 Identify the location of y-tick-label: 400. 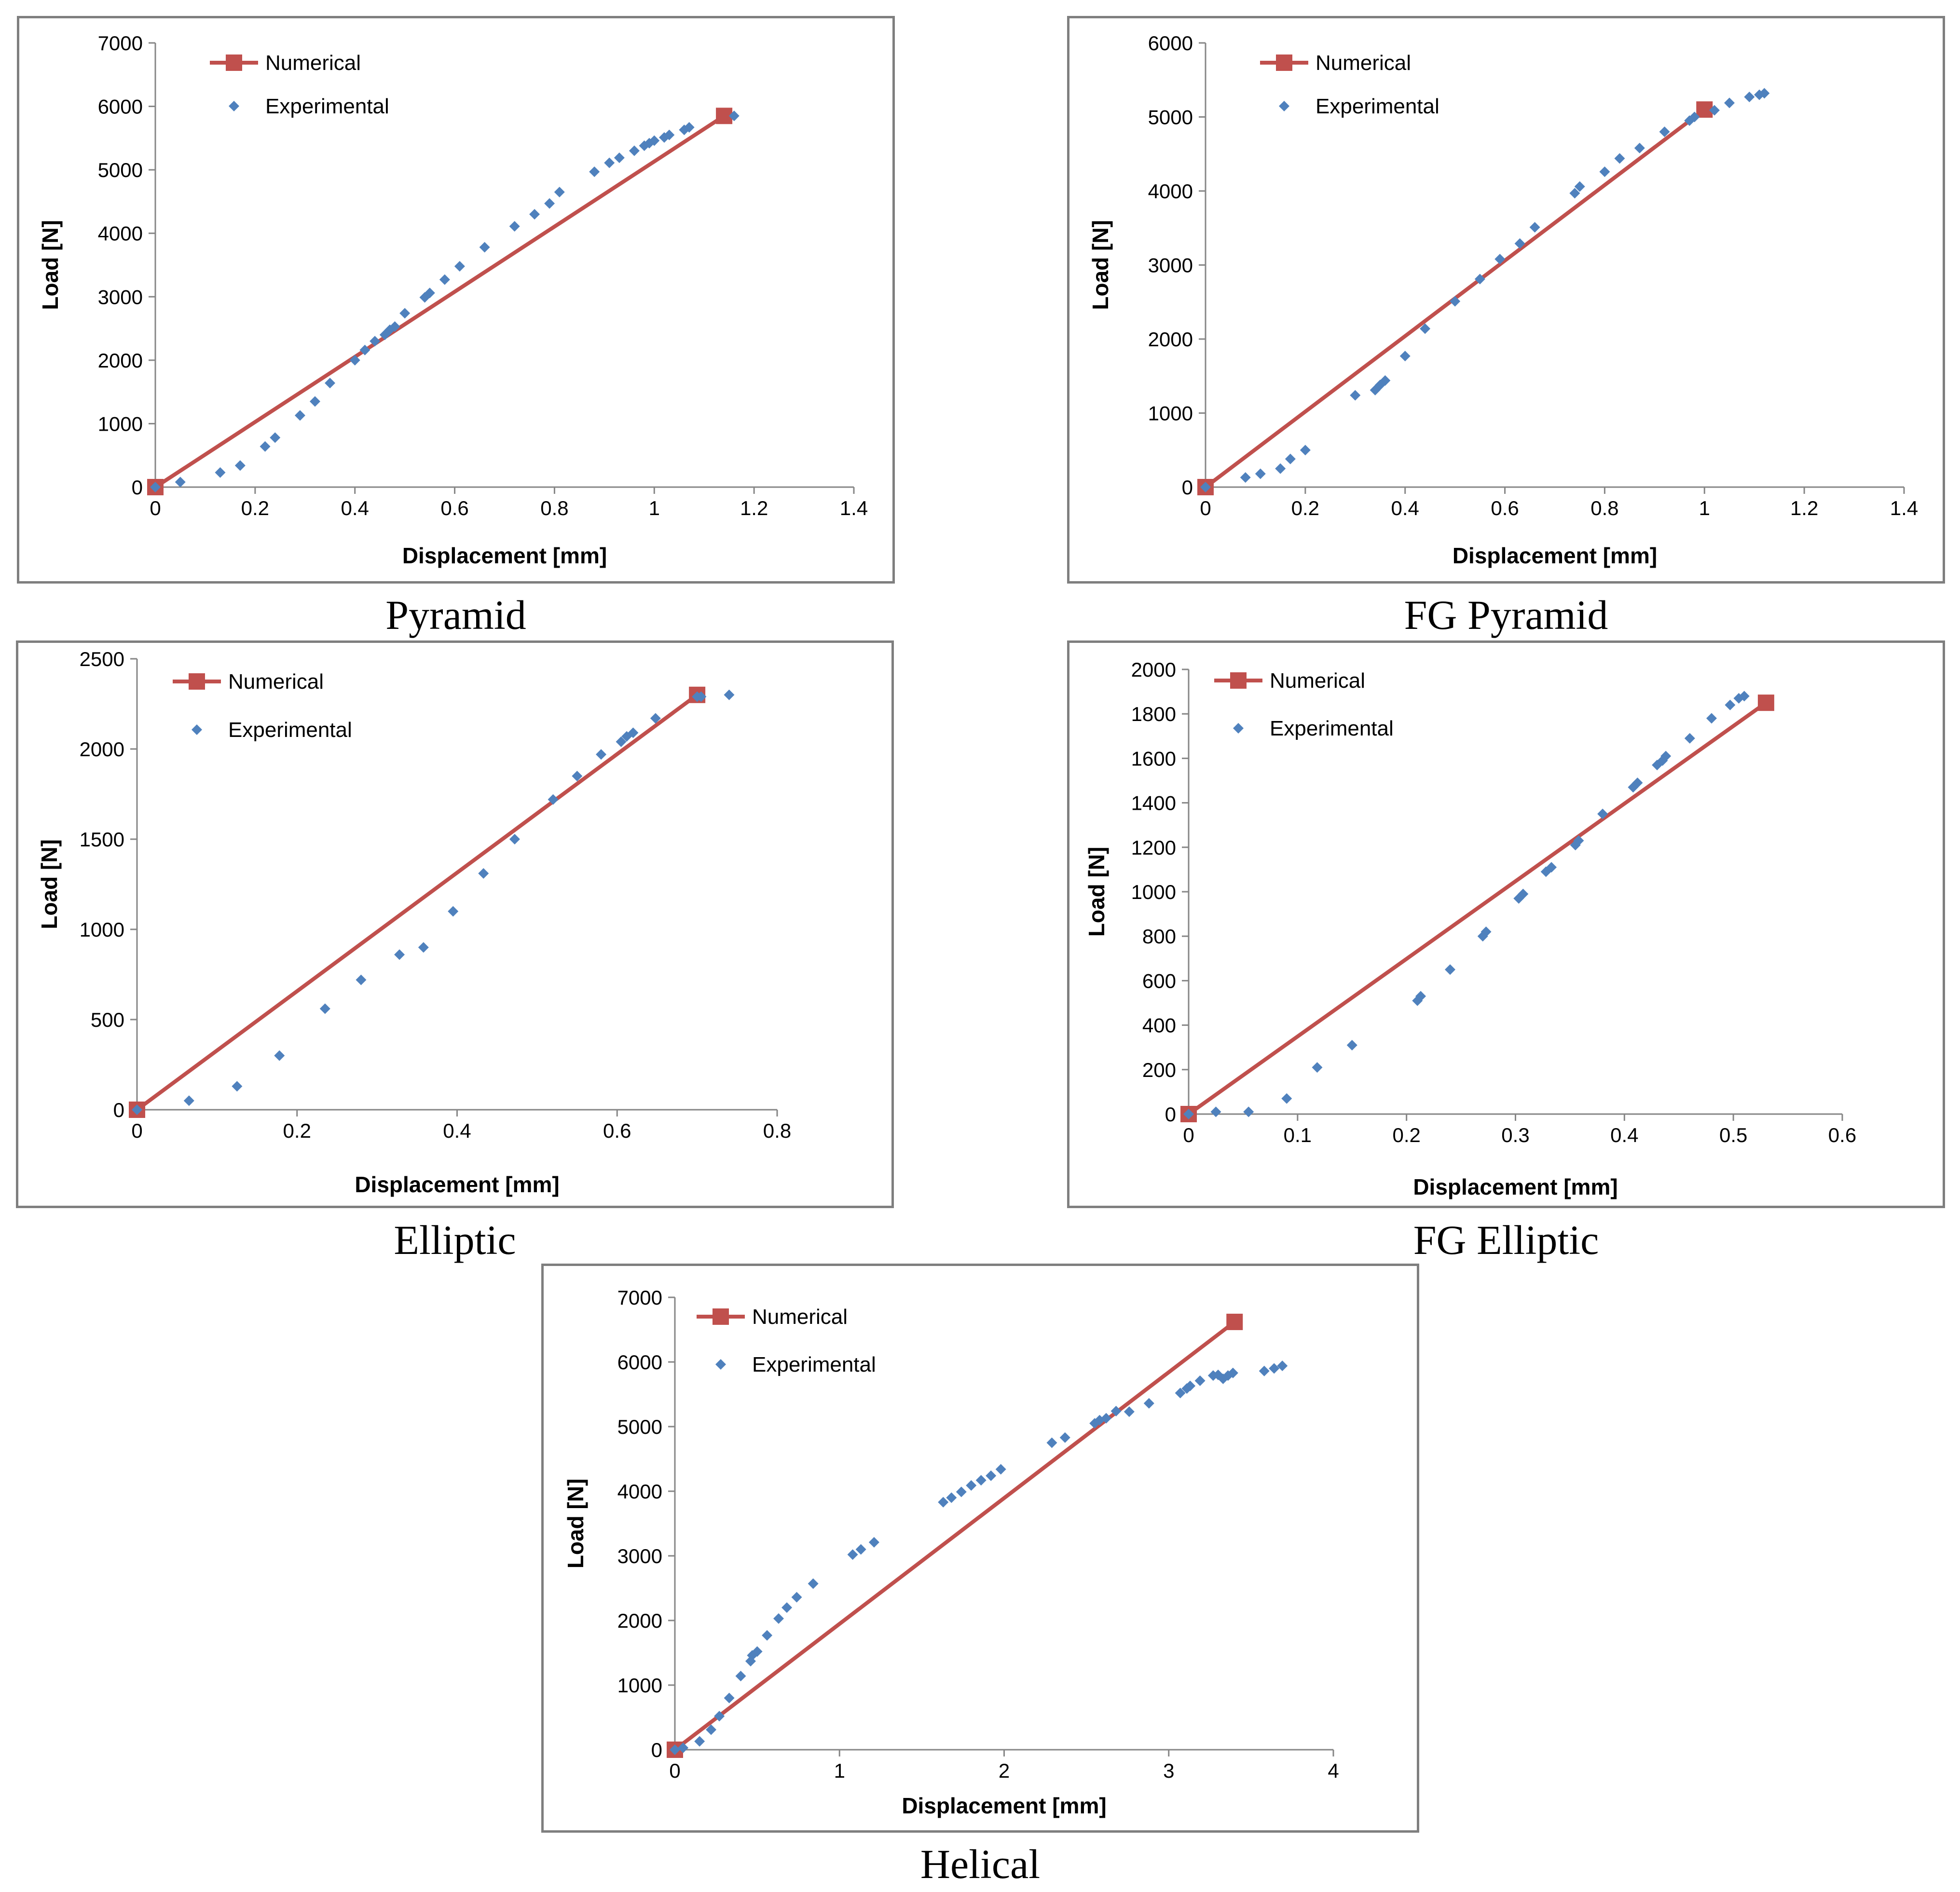
(1159, 1025).